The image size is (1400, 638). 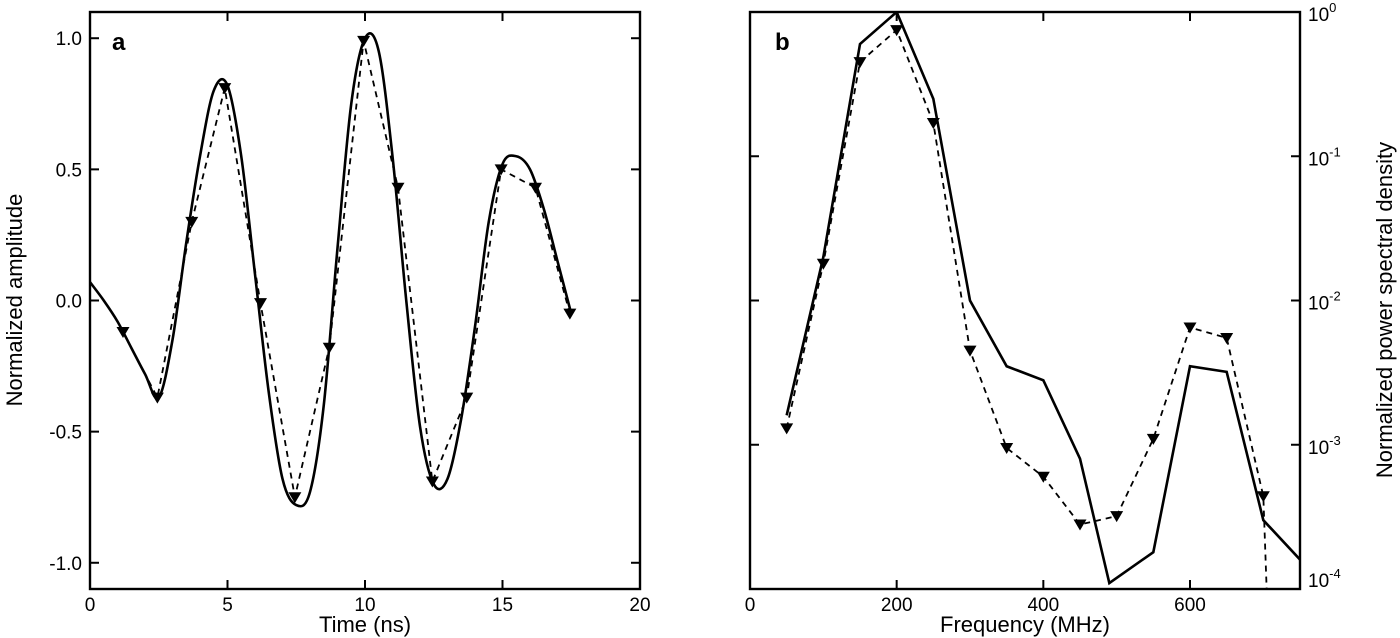 What do you see at coordinates (1190, 605) in the screenshot?
I see `x-tick-label: 600` at bounding box center [1190, 605].